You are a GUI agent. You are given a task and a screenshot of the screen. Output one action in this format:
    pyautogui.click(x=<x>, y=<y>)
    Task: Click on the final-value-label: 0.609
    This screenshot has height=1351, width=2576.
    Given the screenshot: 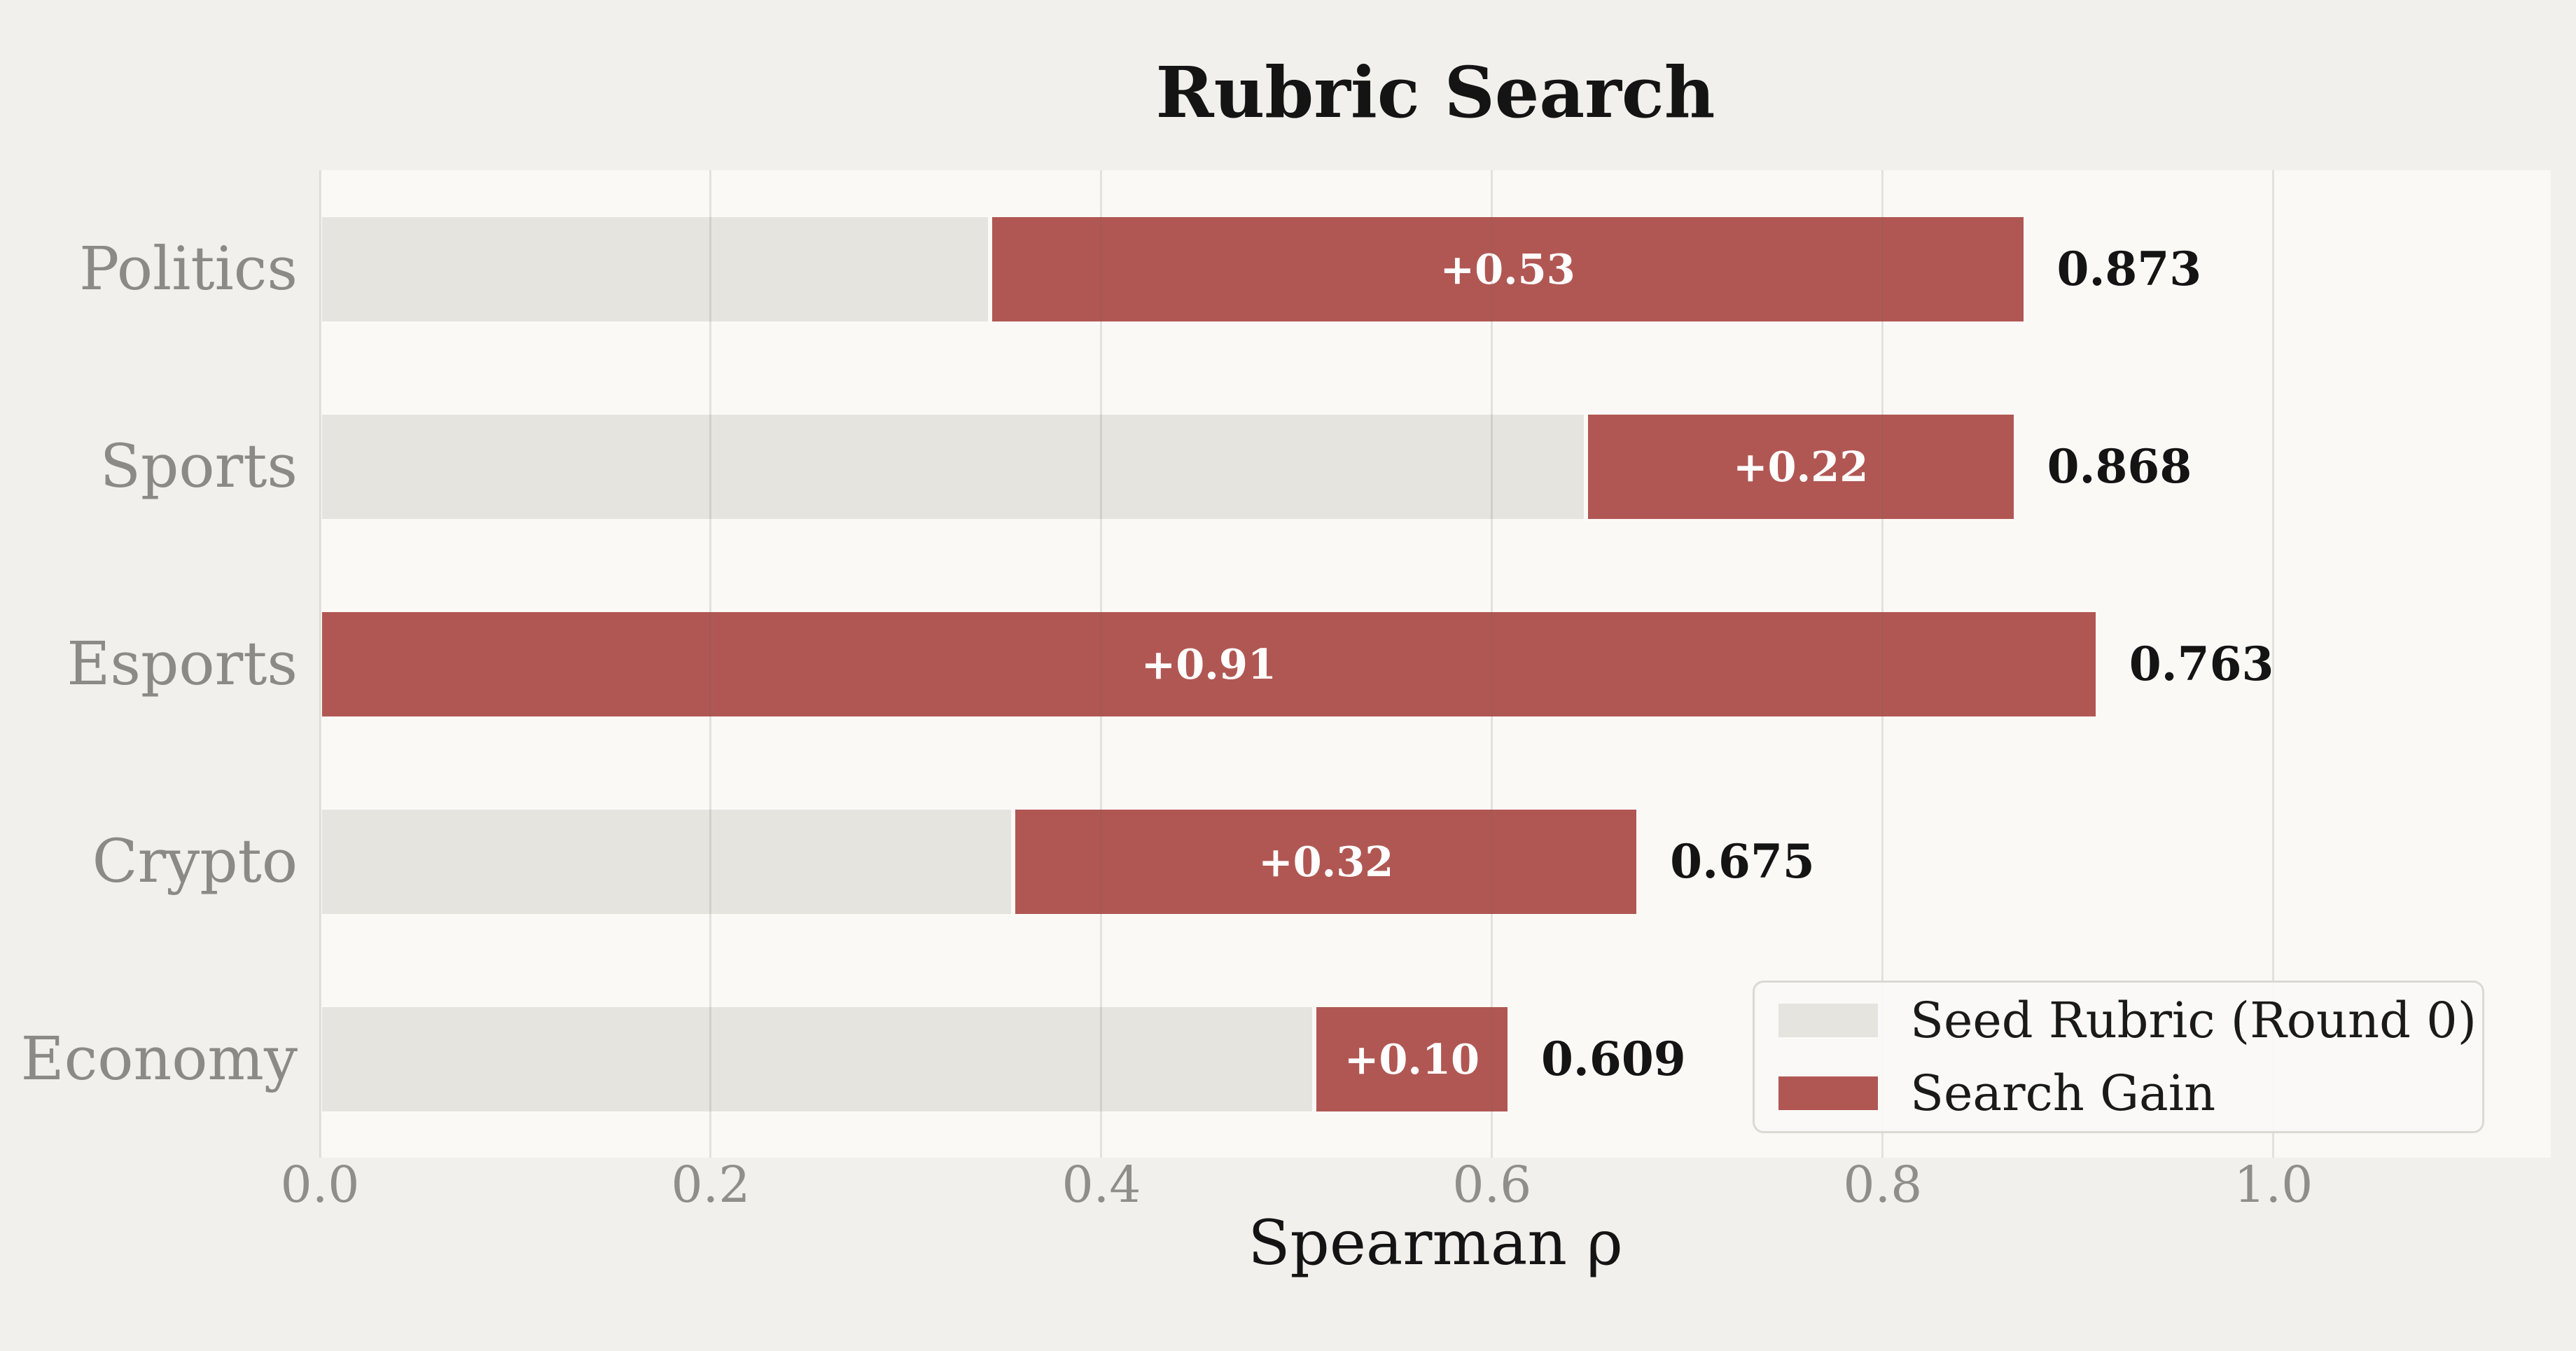 What is the action you would take?
    pyautogui.click(x=1613, y=1059)
    